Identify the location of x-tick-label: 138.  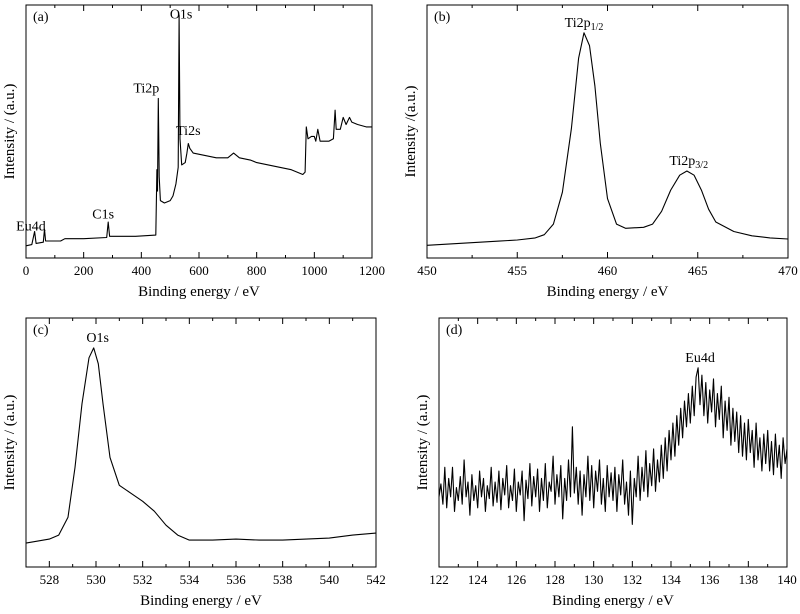
(749, 579).